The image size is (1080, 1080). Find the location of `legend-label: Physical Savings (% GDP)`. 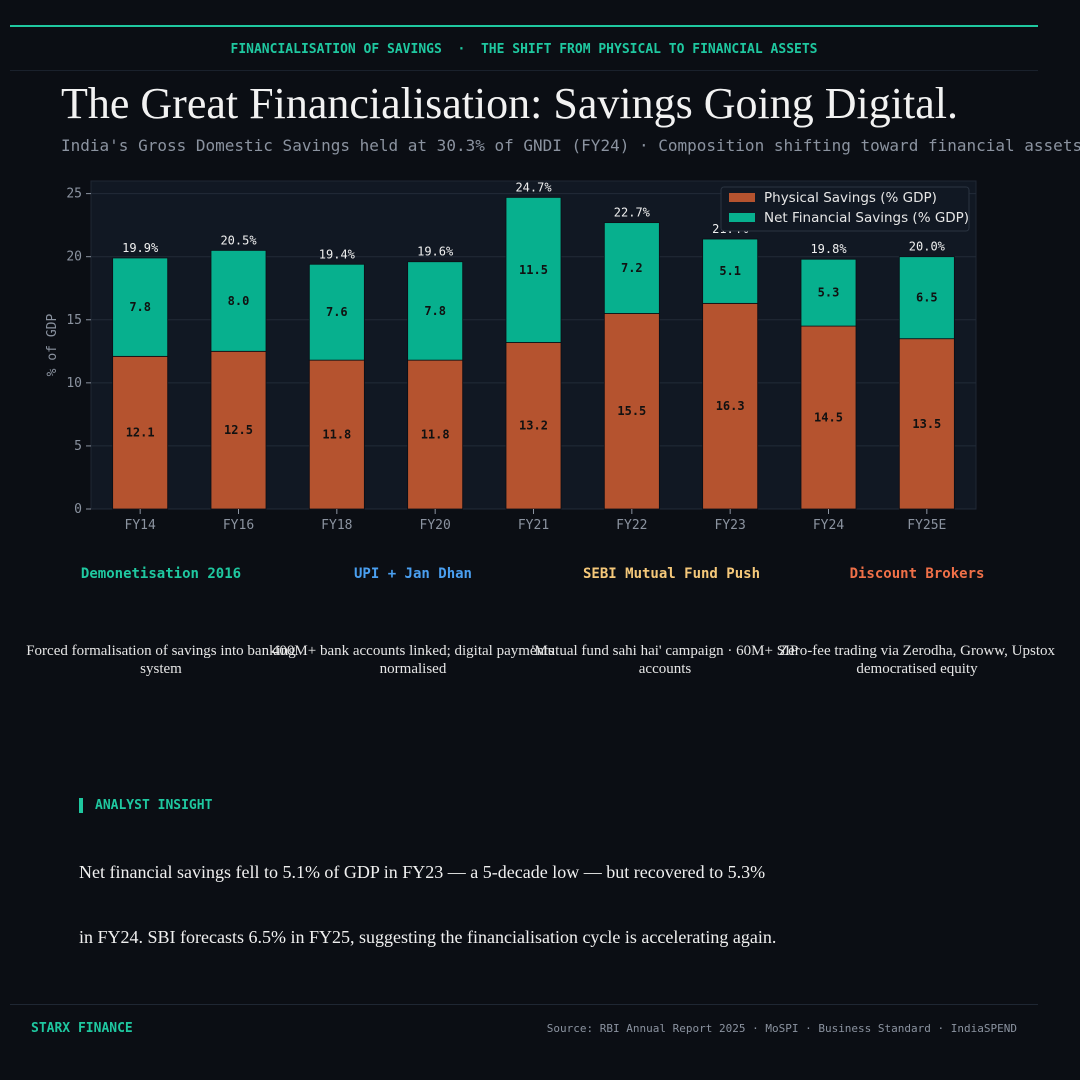

legend-label: Physical Savings (% GDP) is located at coordinates (850, 198).